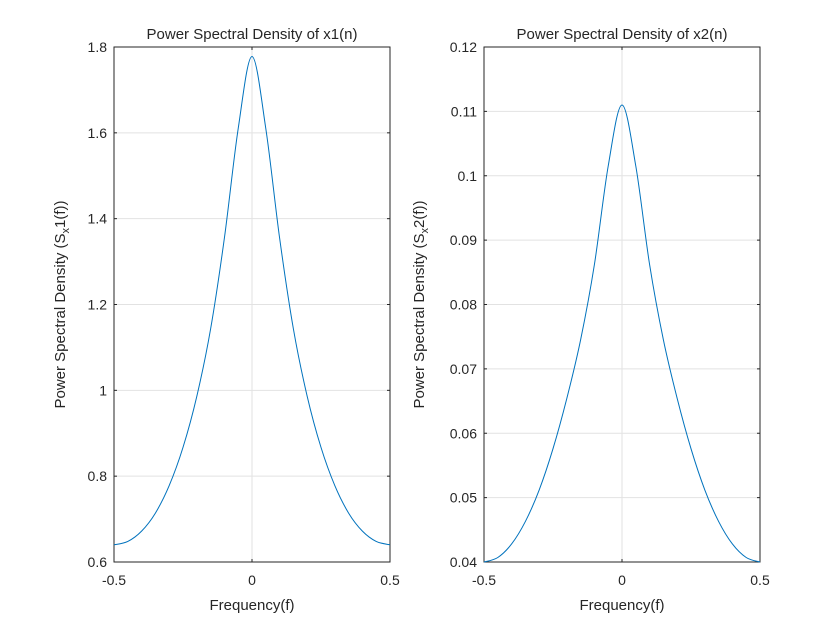 The height and width of the screenshot is (630, 840). I want to click on y-tick-label: 0.08, so click(463, 305).